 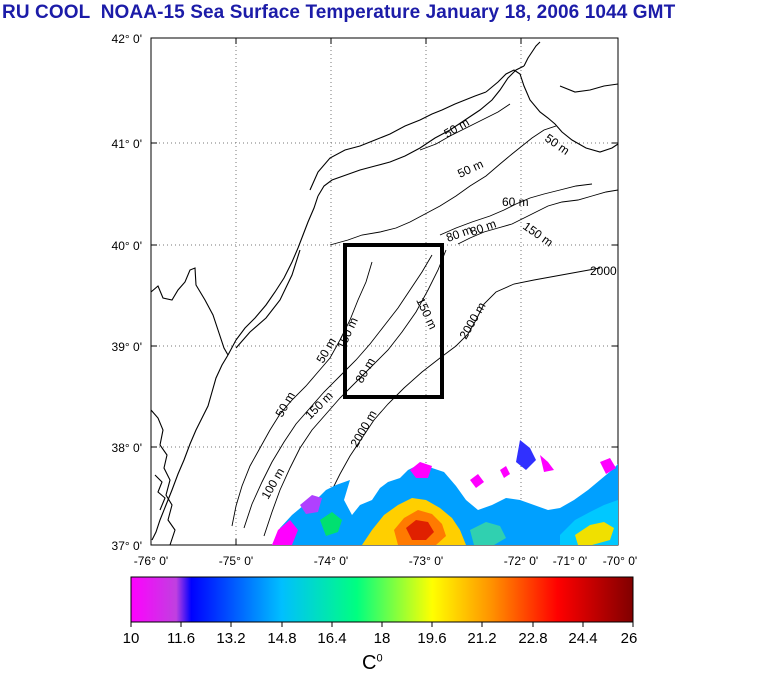 I want to click on isobath-label: 2000, so click(x=603, y=271).